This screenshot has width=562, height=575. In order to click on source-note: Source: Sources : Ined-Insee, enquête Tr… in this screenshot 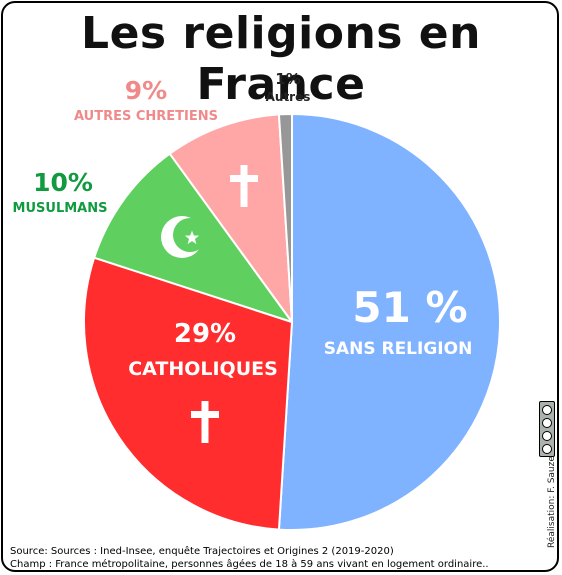, I will do `click(202, 551)`.